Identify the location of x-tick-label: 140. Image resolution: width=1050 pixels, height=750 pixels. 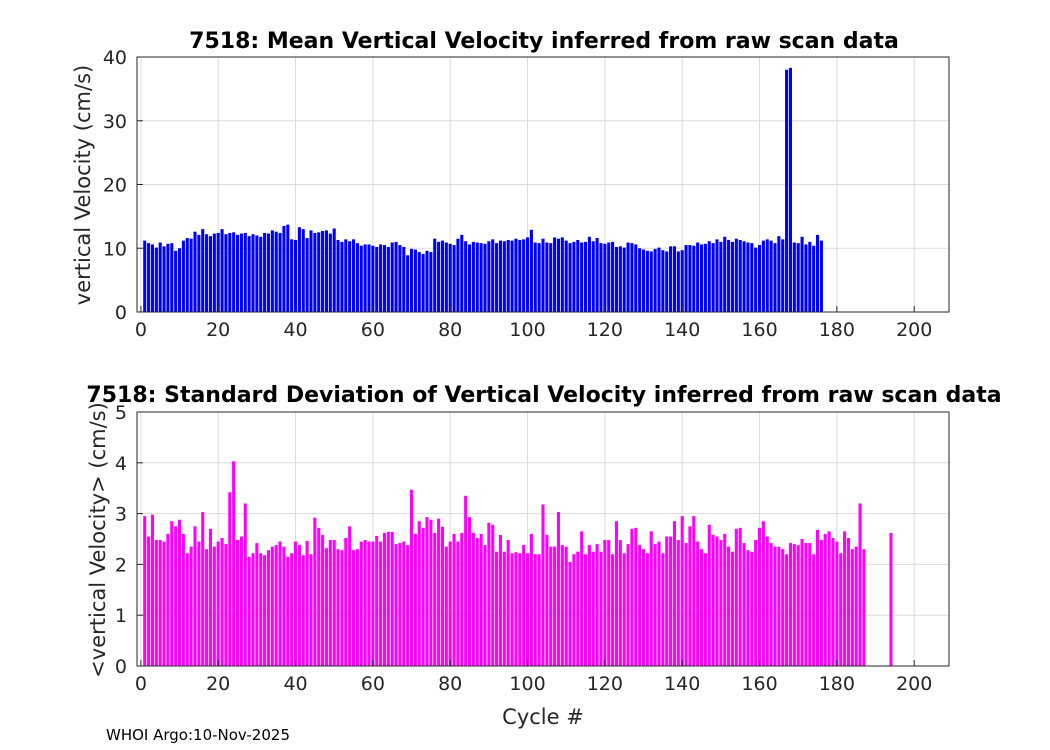
(682, 684).